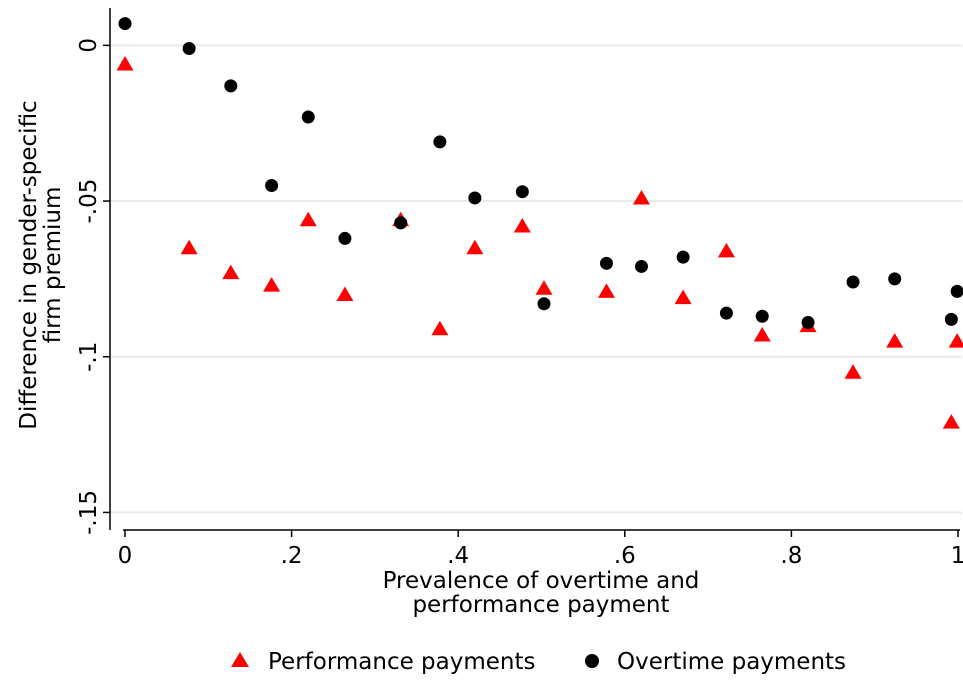  I want to click on x-tick-label-4: .8, so click(791, 556).